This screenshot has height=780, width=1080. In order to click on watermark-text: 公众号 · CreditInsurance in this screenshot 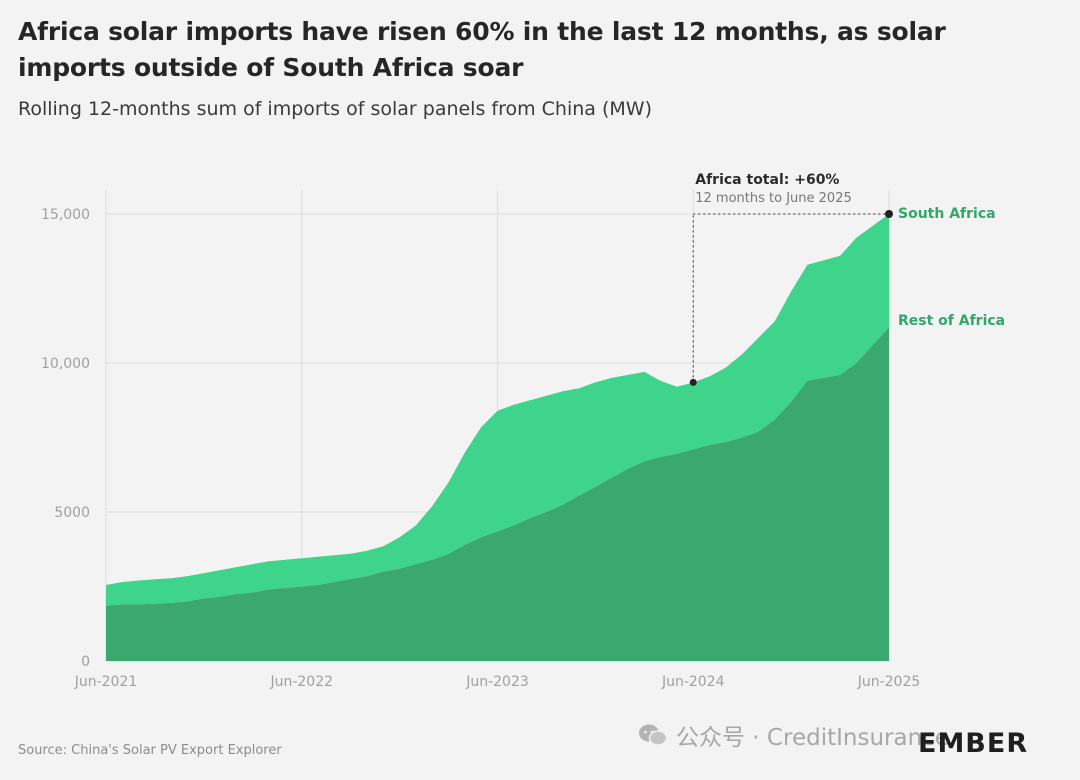, I will do `click(812, 738)`.